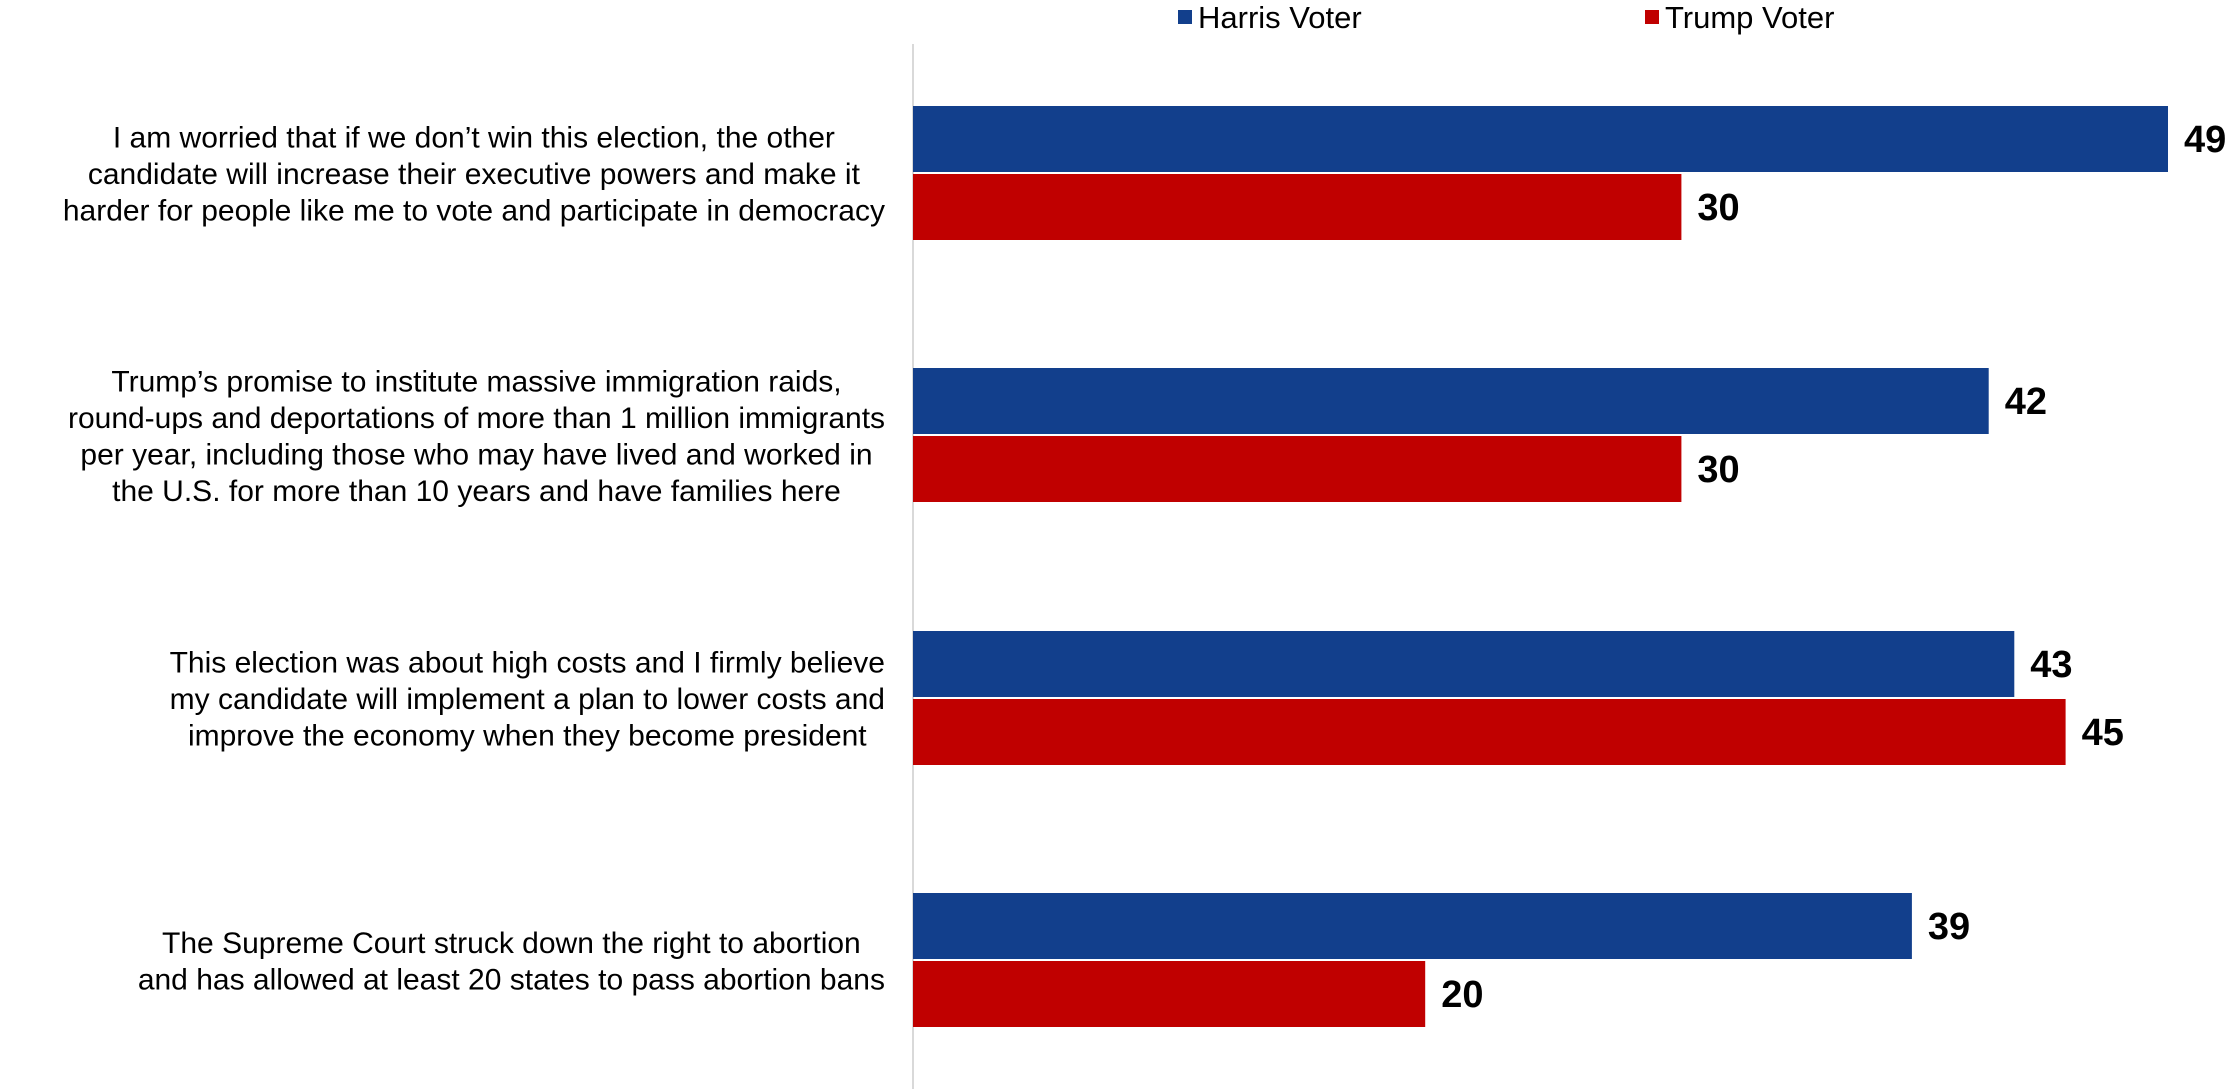 This screenshot has height=1089, width=2228. What do you see at coordinates (1462, 995) in the screenshot?
I see `value-label-trump-3: 20` at bounding box center [1462, 995].